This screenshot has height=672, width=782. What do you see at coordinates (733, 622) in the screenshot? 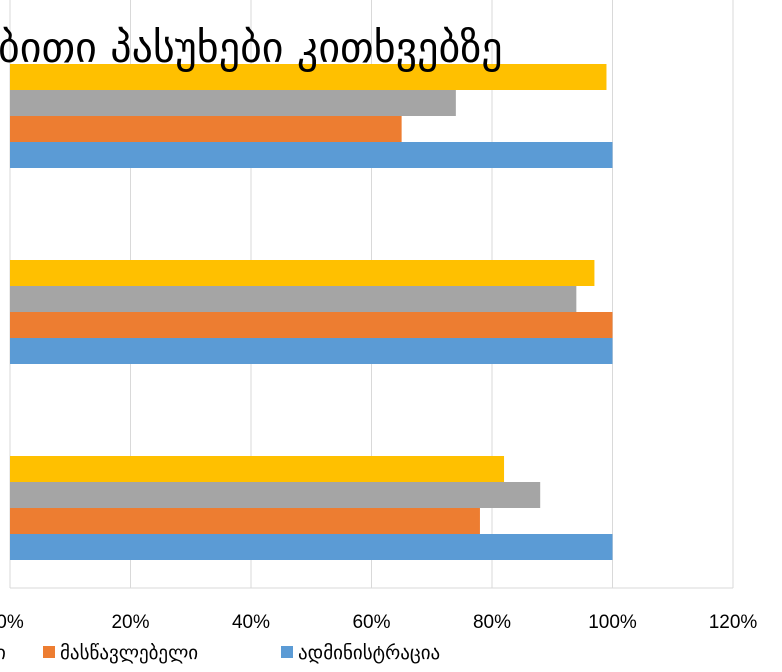
I see `x-tick-label: 120%` at bounding box center [733, 622].